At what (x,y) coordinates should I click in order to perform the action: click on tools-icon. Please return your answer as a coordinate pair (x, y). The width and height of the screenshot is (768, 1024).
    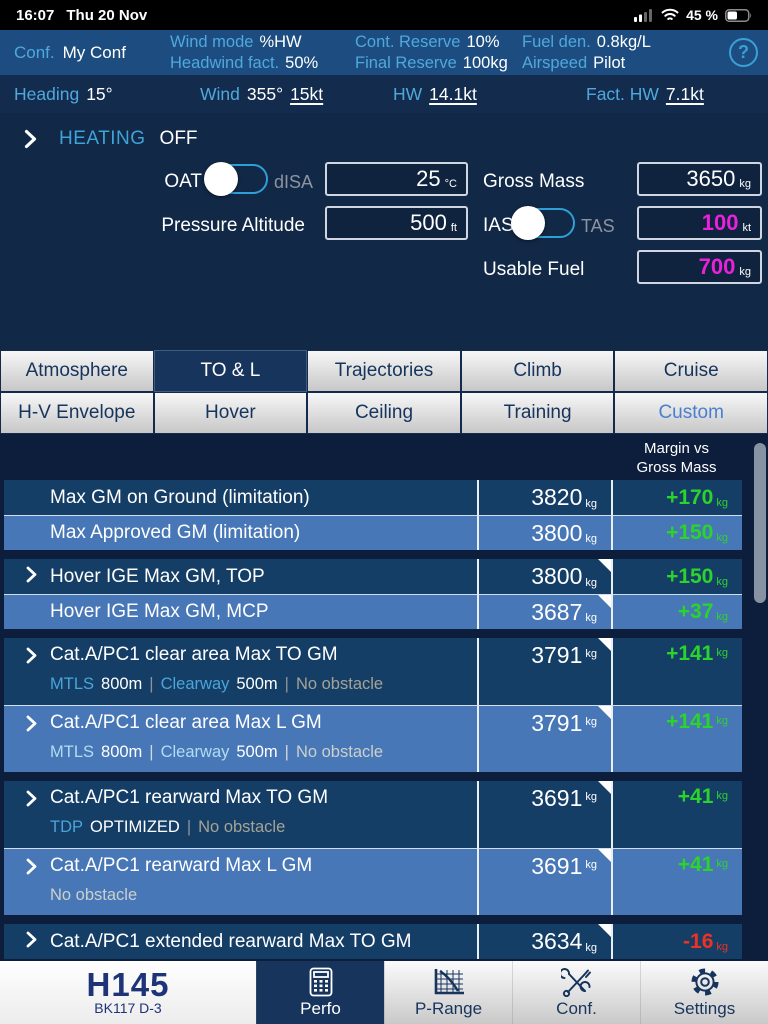
    Looking at the image, I should click on (576, 982).